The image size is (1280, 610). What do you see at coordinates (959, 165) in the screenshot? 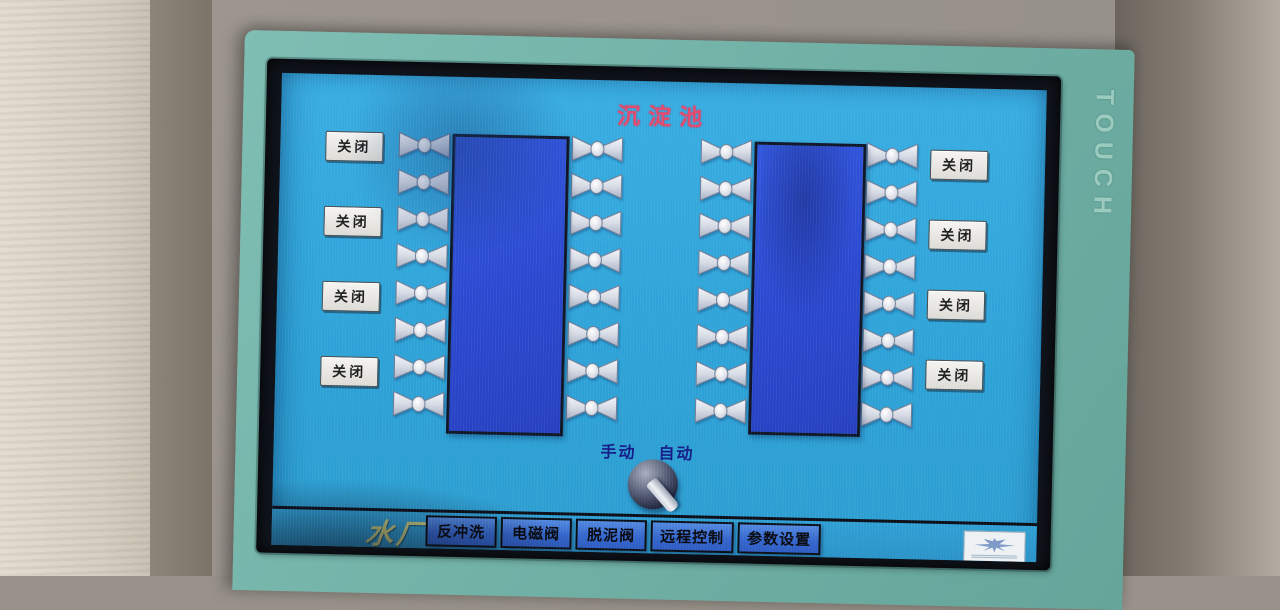
I see `right-close-button-1: 关闭` at bounding box center [959, 165].